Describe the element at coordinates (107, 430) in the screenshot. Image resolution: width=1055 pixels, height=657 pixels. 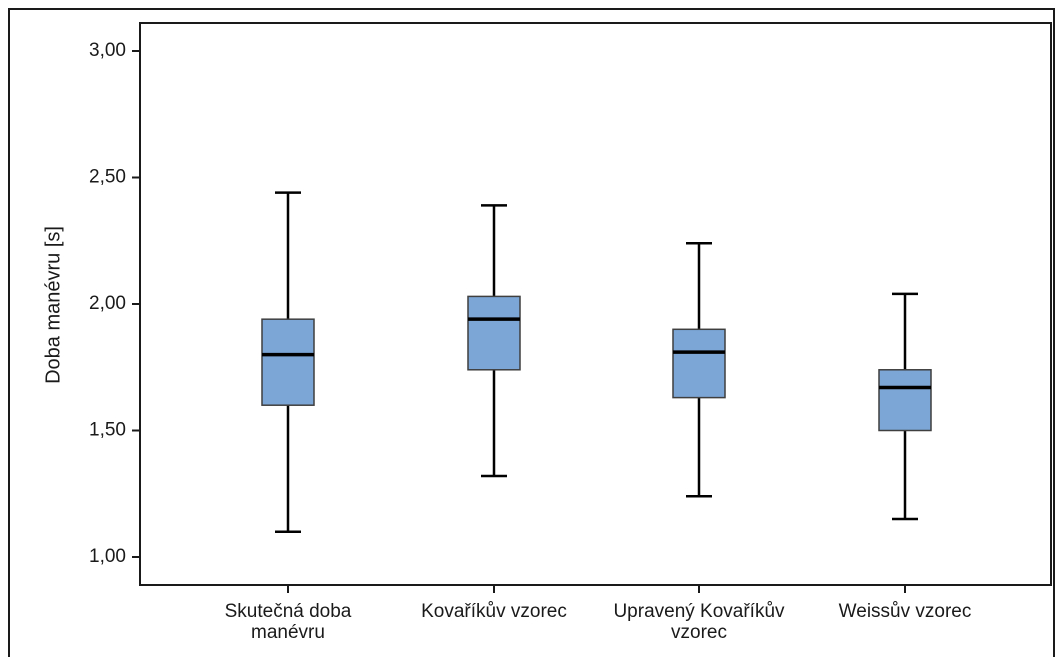
I see `y-tick-label: 1,50` at that location.